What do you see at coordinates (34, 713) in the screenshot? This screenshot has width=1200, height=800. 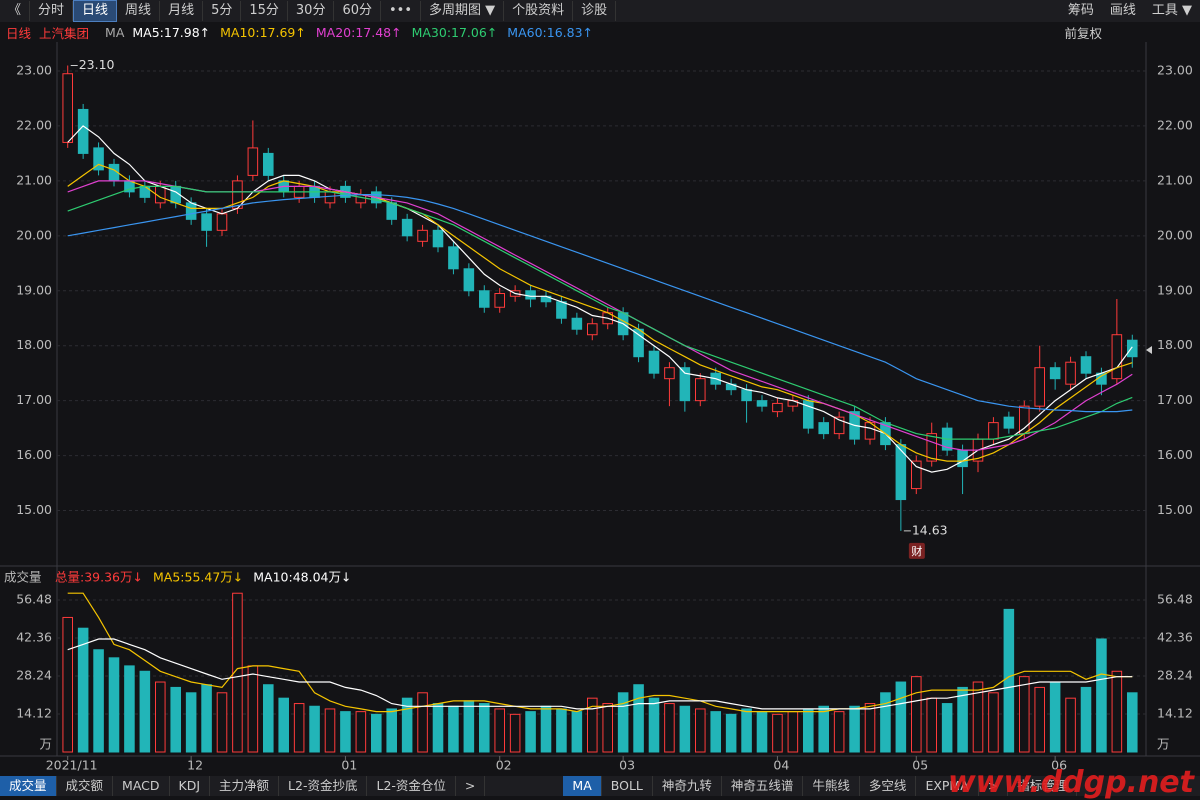 I see `y-tick-label: 14.12` at bounding box center [34, 713].